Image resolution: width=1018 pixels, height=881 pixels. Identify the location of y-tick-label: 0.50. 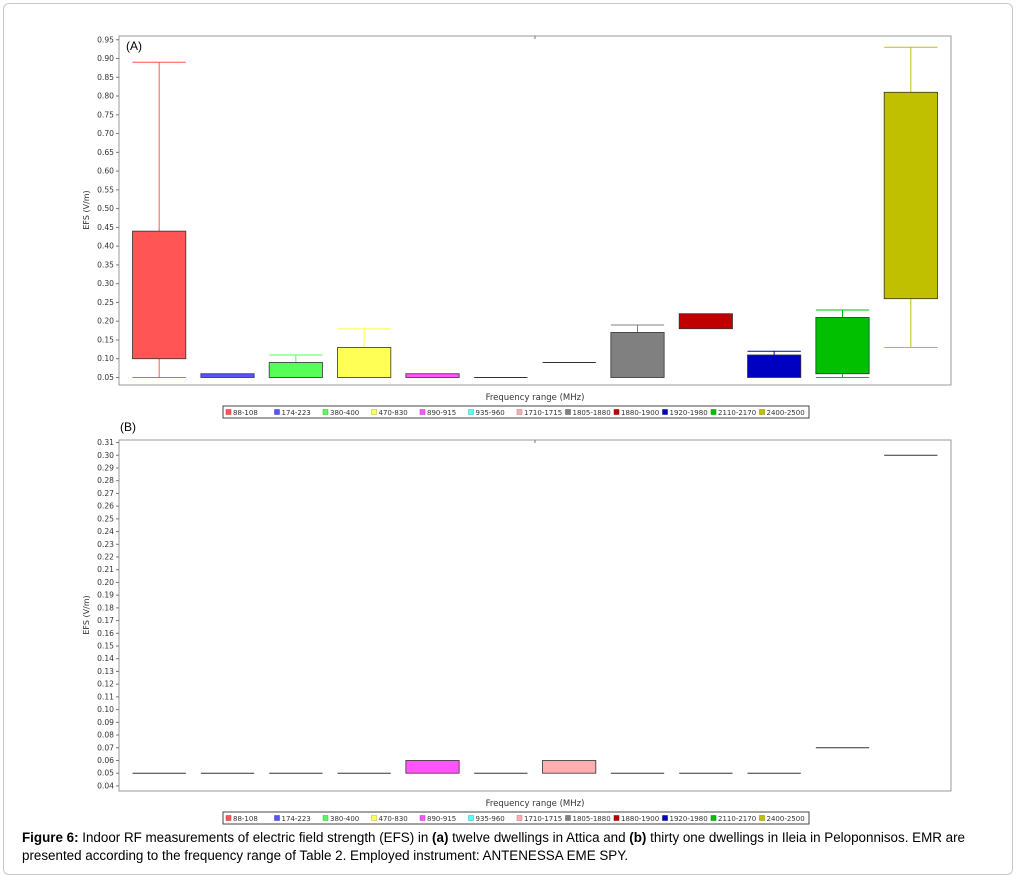
(105, 208).